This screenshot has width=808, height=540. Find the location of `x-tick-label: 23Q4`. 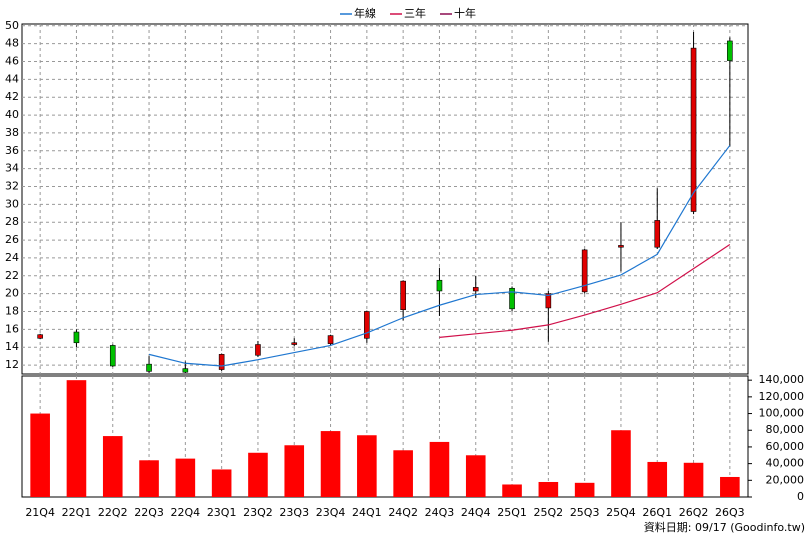

x-tick-label: 23Q4 is located at coordinates (331, 512).